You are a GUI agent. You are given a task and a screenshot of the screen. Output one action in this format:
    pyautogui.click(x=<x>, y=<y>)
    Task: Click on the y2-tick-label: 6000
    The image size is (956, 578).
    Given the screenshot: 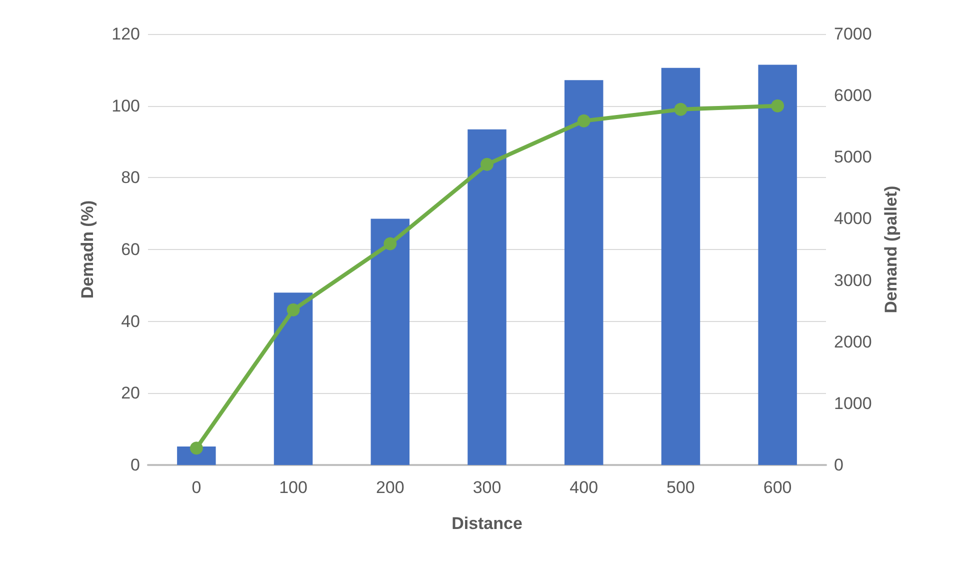 What is the action you would take?
    pyautogui.click(x=853, y=96)
    